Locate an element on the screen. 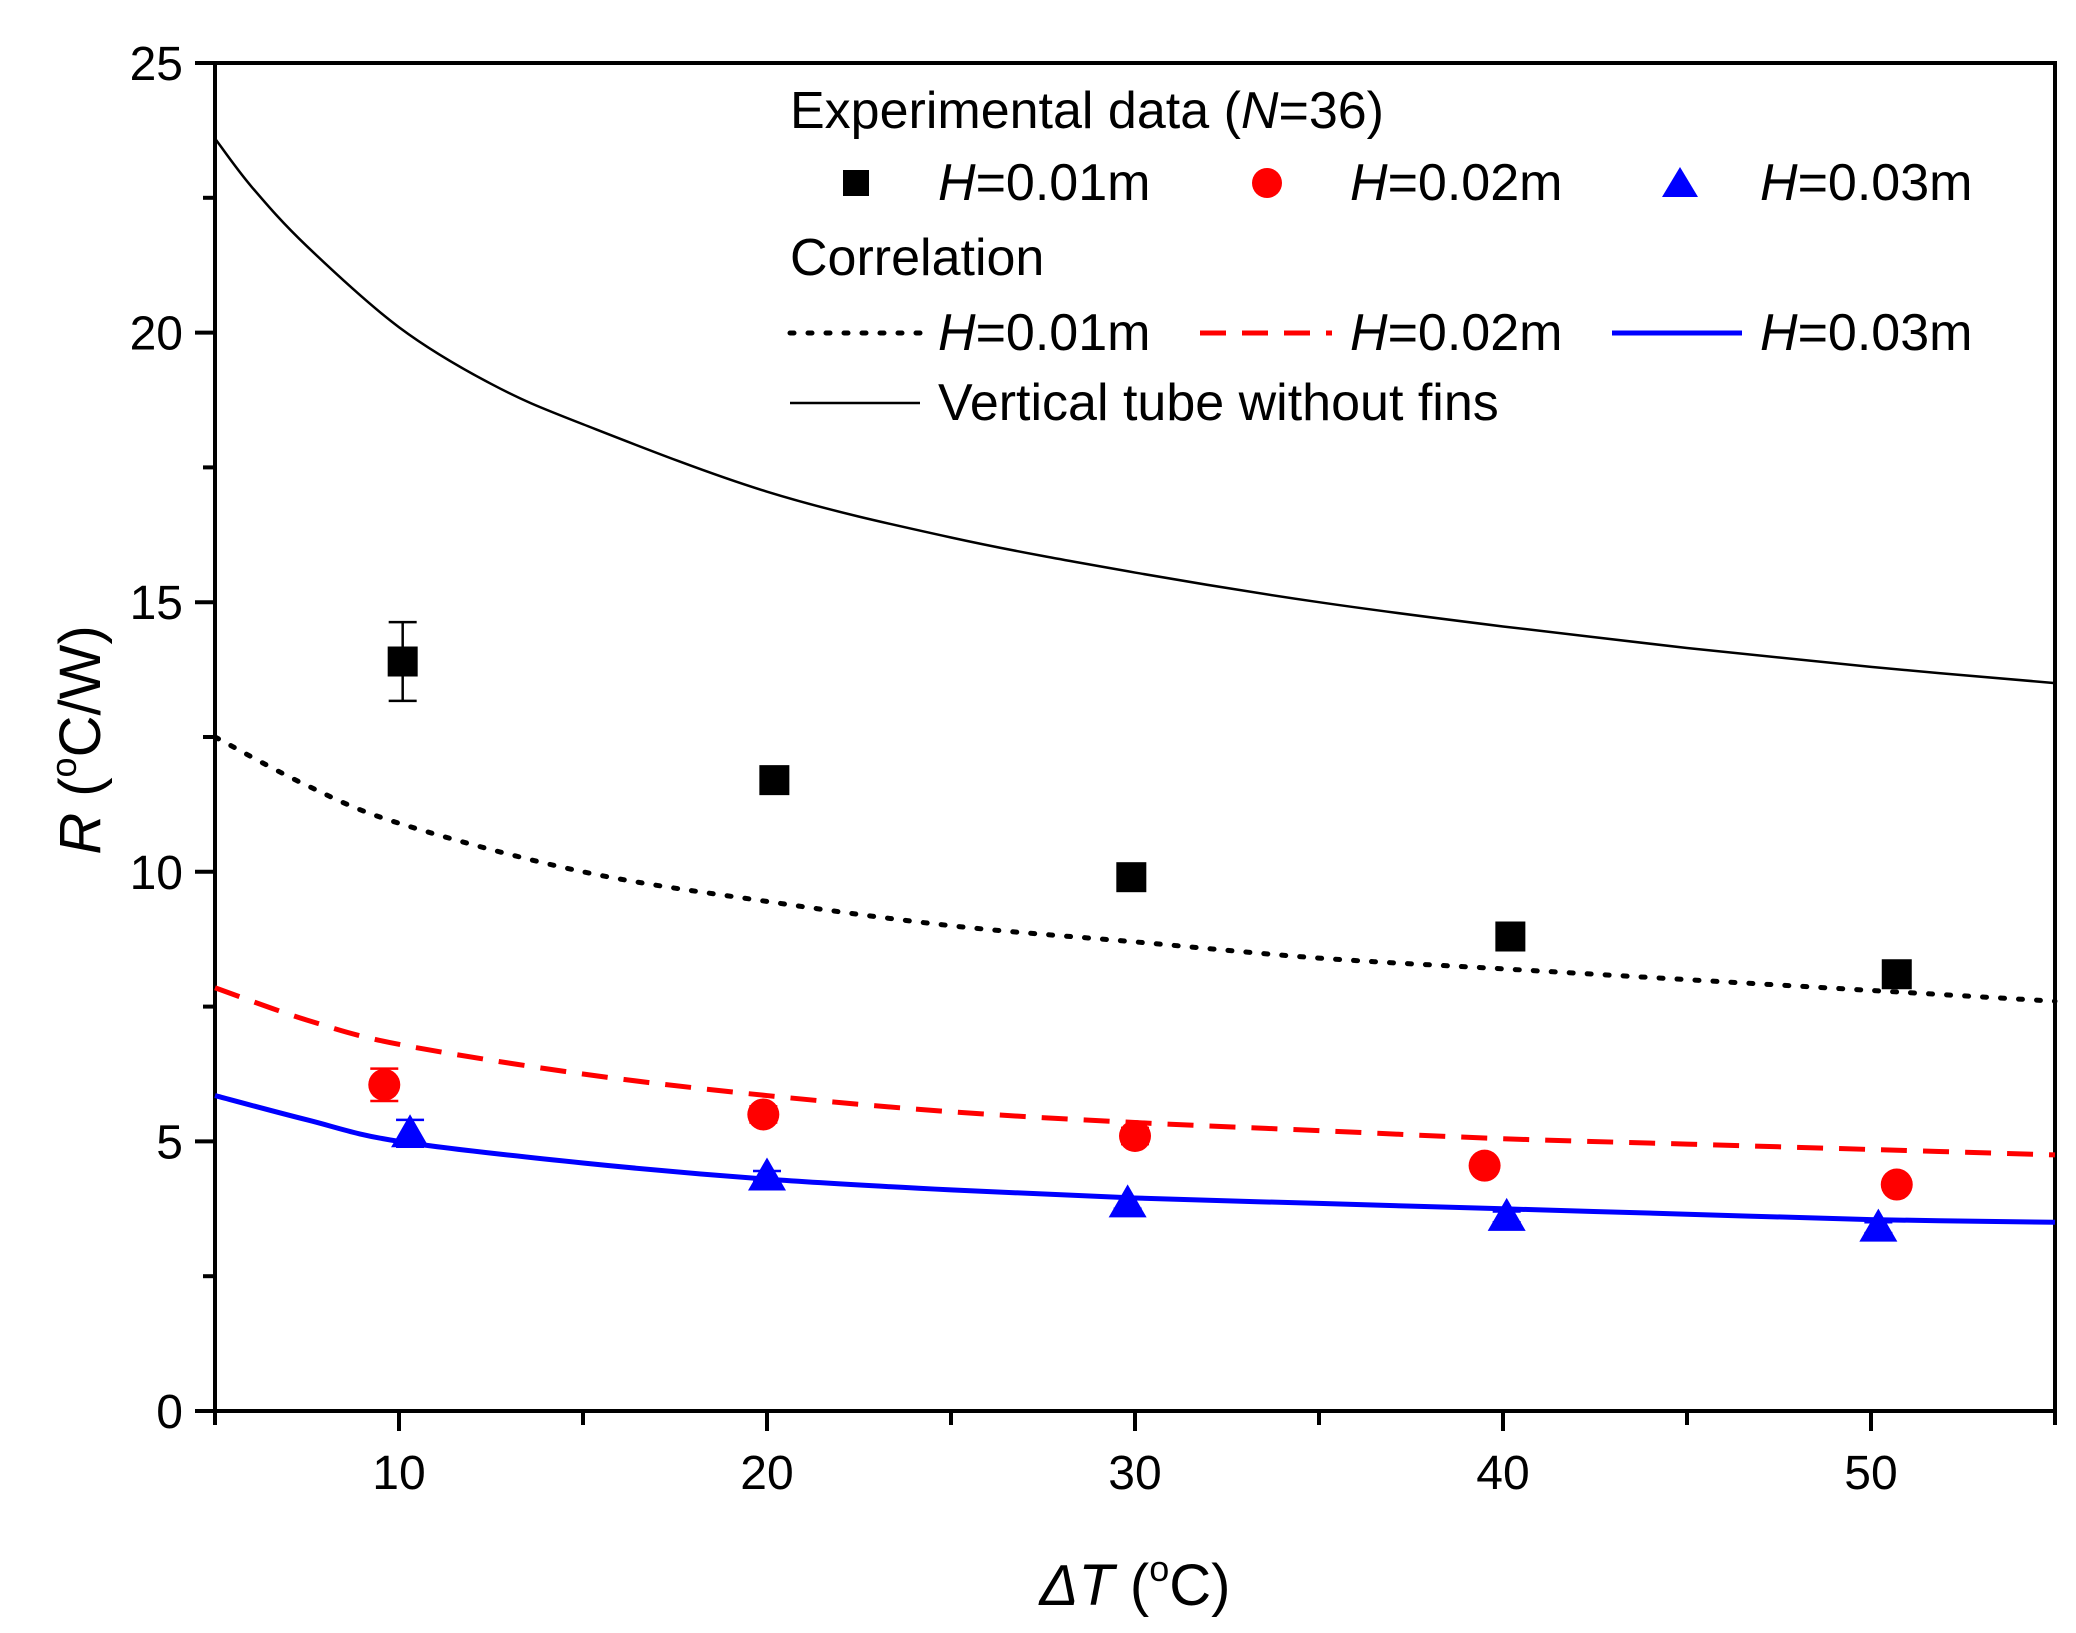 This screenshot has width=2076, height=1633. legend-marker-circle is located at coordinates (1267, 183).